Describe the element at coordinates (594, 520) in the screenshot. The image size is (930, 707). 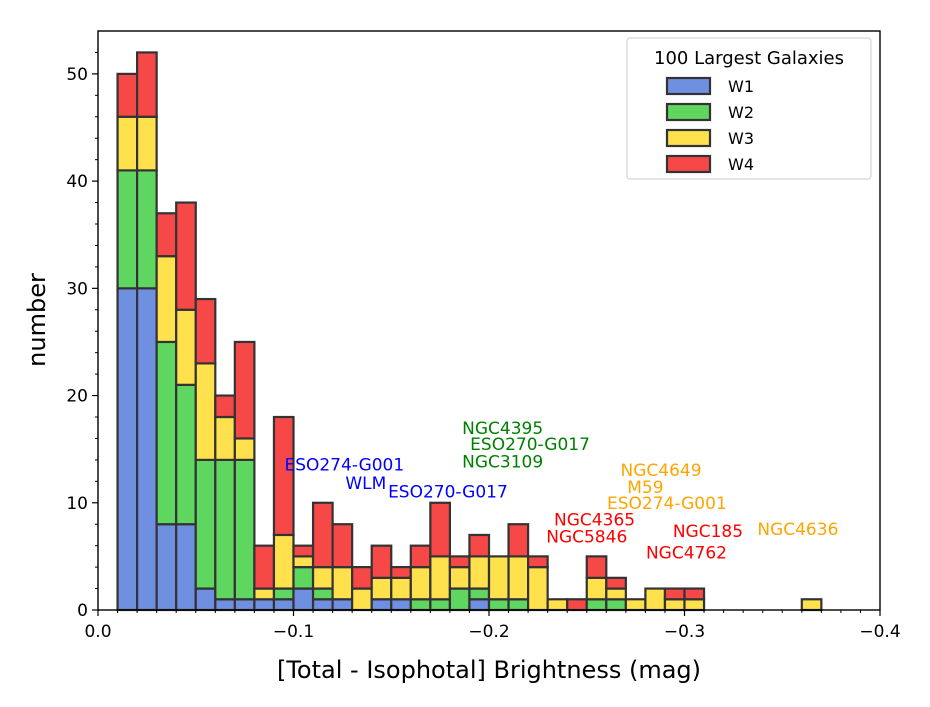
I see `annotation-label: NGC4365` at that location.